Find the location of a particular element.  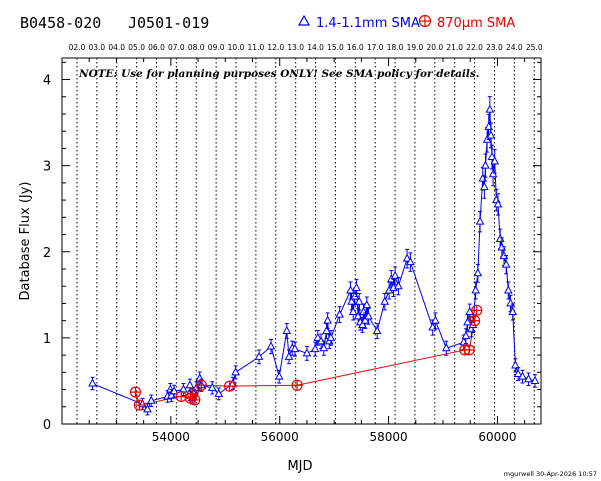

year-label: 15.0 is located at coordinates (335, 47).